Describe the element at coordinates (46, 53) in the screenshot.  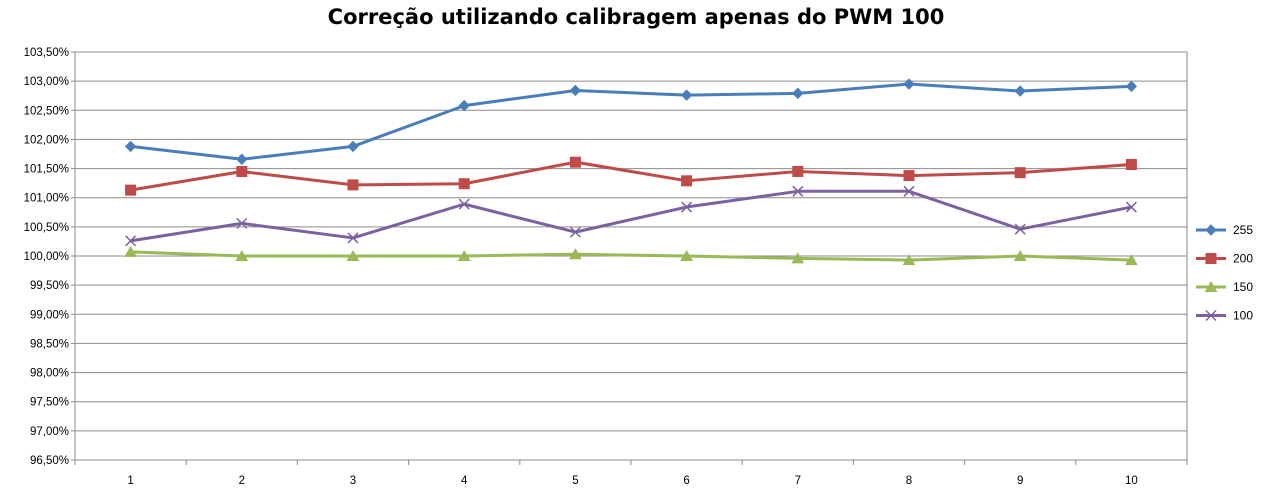
I see `y-tick-label: 103,50%` at that location.